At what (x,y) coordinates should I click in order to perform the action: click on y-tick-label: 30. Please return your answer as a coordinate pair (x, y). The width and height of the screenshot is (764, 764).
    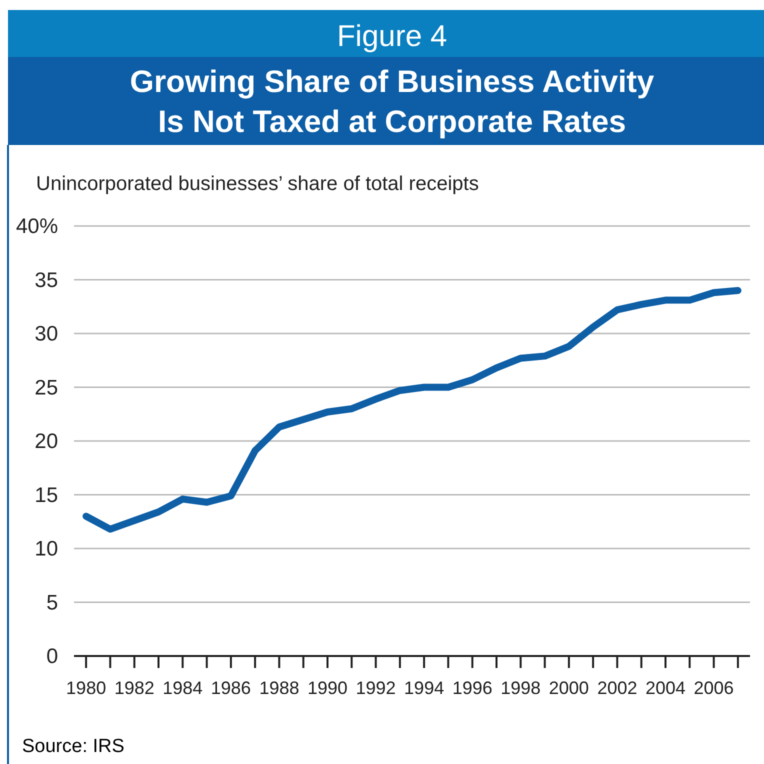
    Looking at the image, I should click on (46, 334).